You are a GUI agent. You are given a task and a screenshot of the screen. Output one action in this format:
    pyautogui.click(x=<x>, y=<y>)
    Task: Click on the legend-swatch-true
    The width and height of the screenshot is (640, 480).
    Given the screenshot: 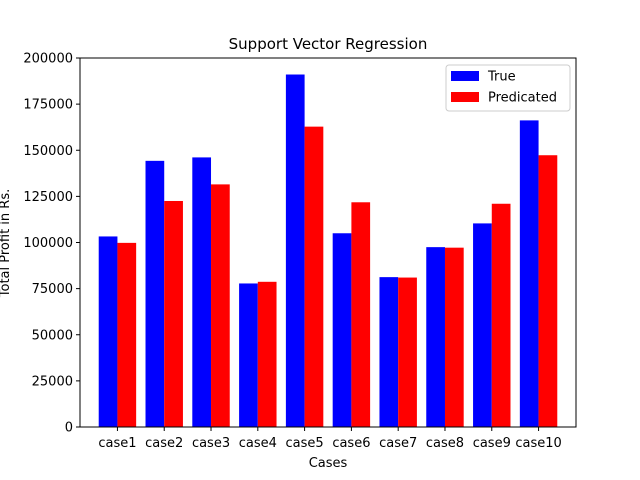 What is the action you would take?
    pyautogui.click(x=465, y=76)
    